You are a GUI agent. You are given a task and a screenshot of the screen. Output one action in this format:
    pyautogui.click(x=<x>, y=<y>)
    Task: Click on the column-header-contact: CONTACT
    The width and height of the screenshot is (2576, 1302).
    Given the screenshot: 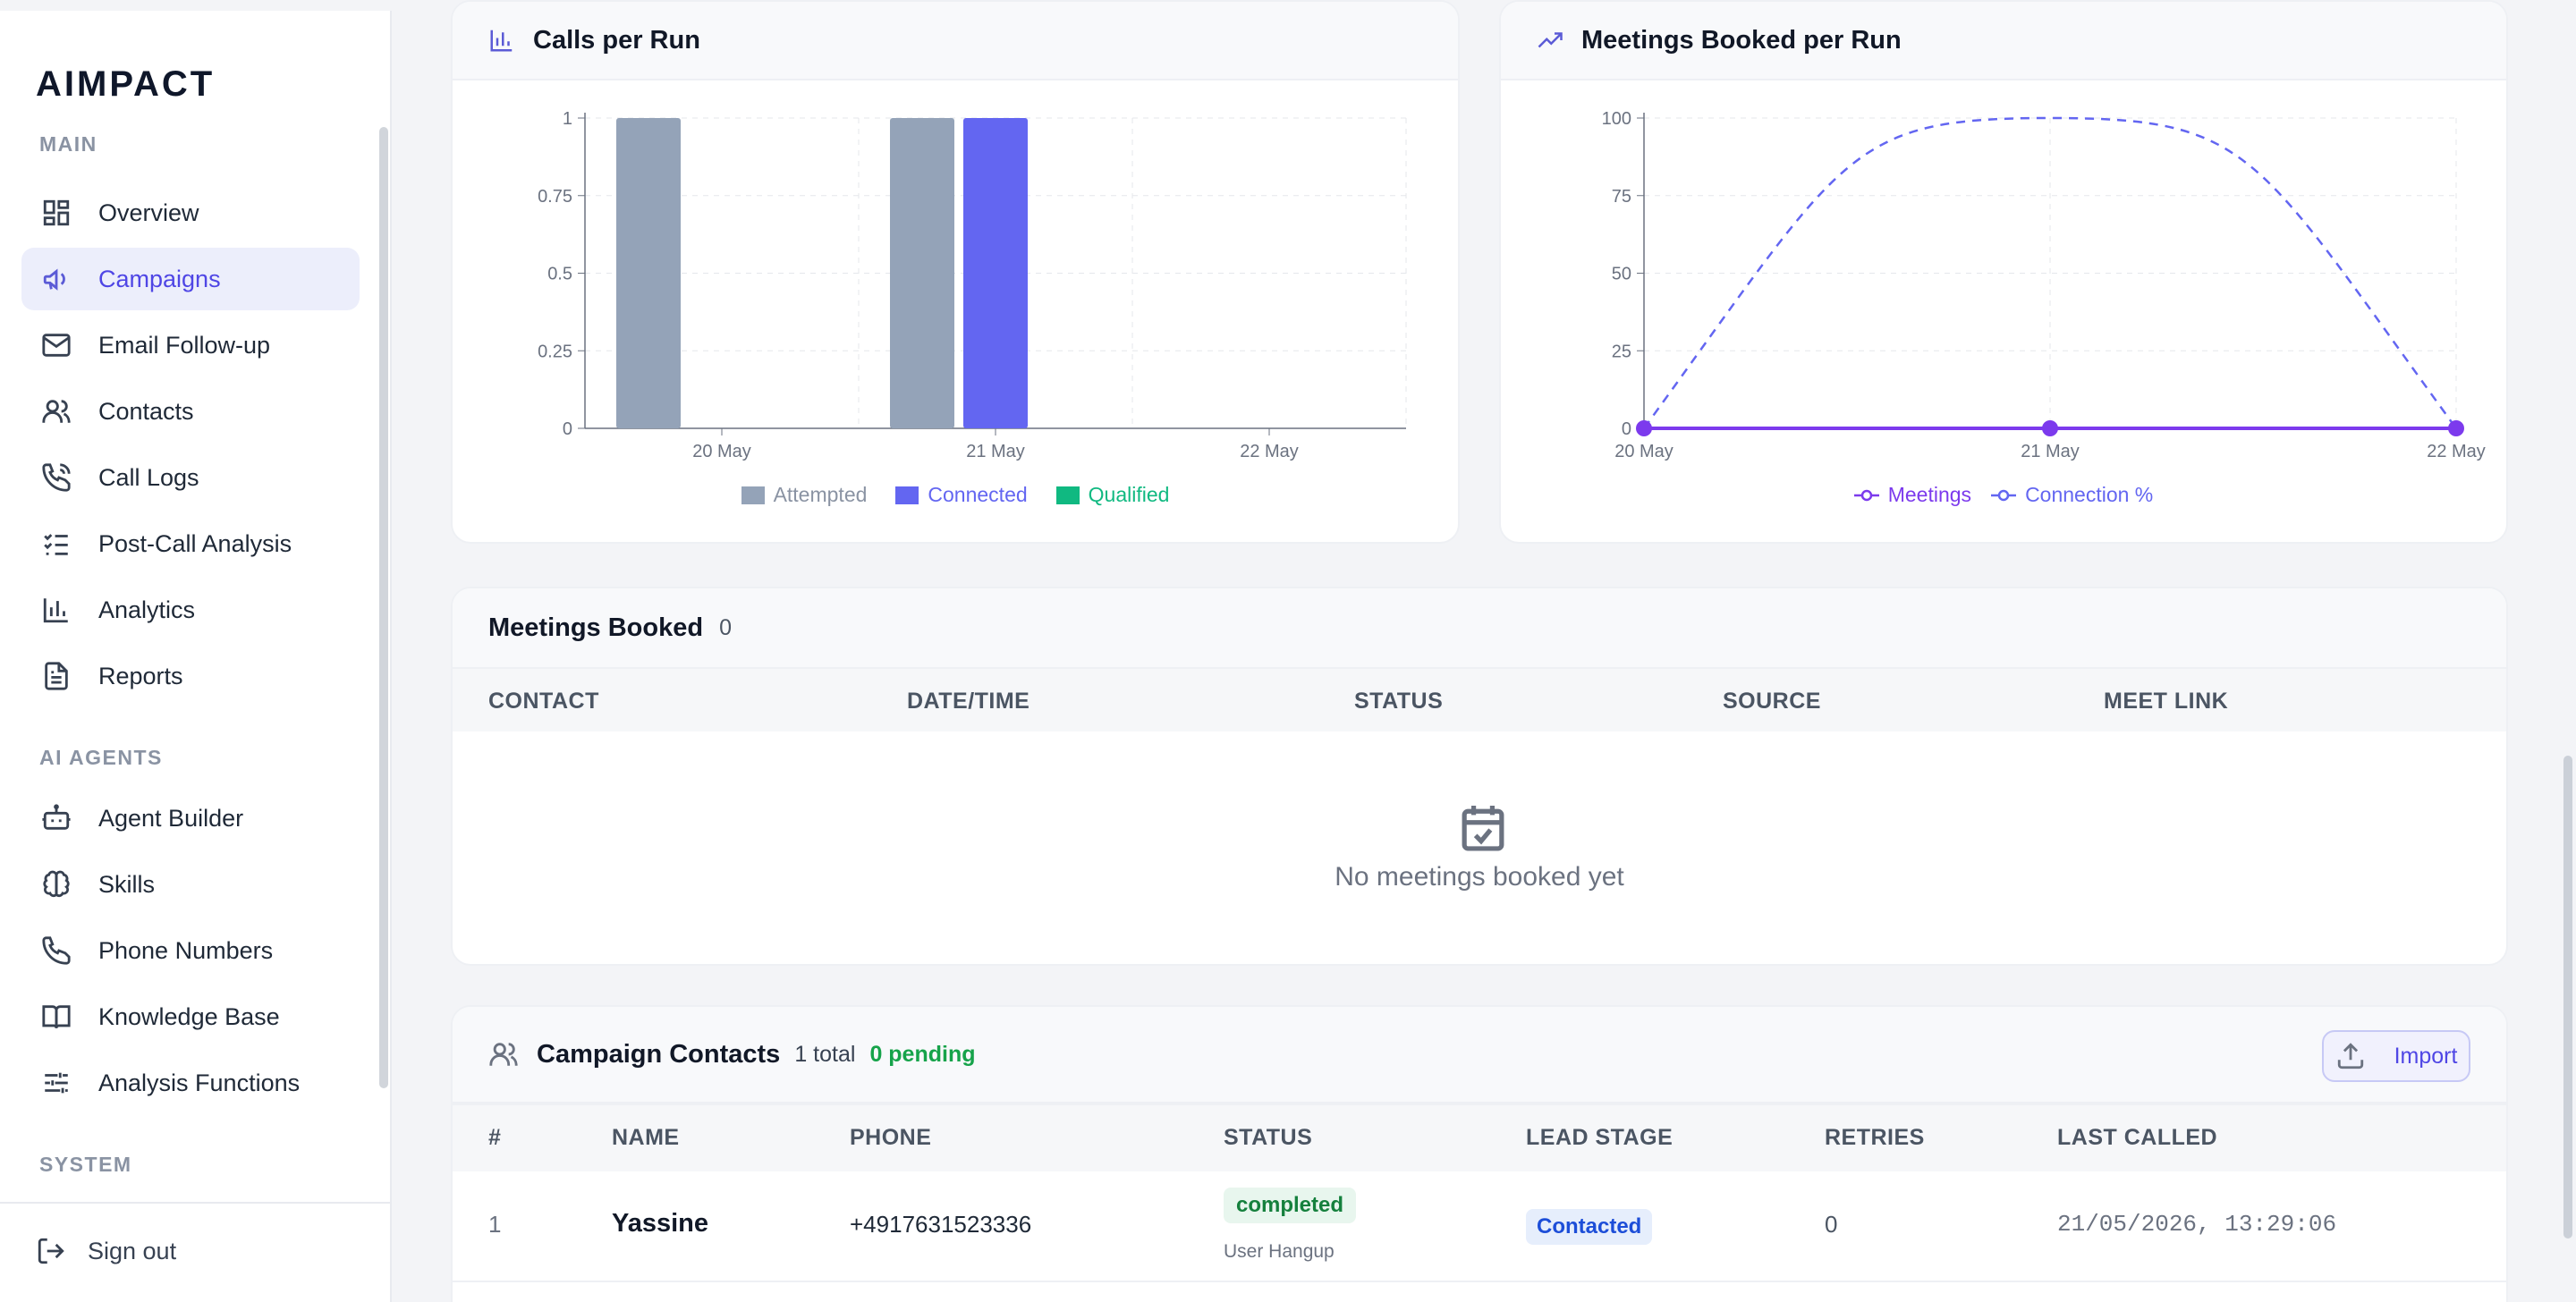 What is the action you would take?
    pyautogui.click(x=543, y=701)
    